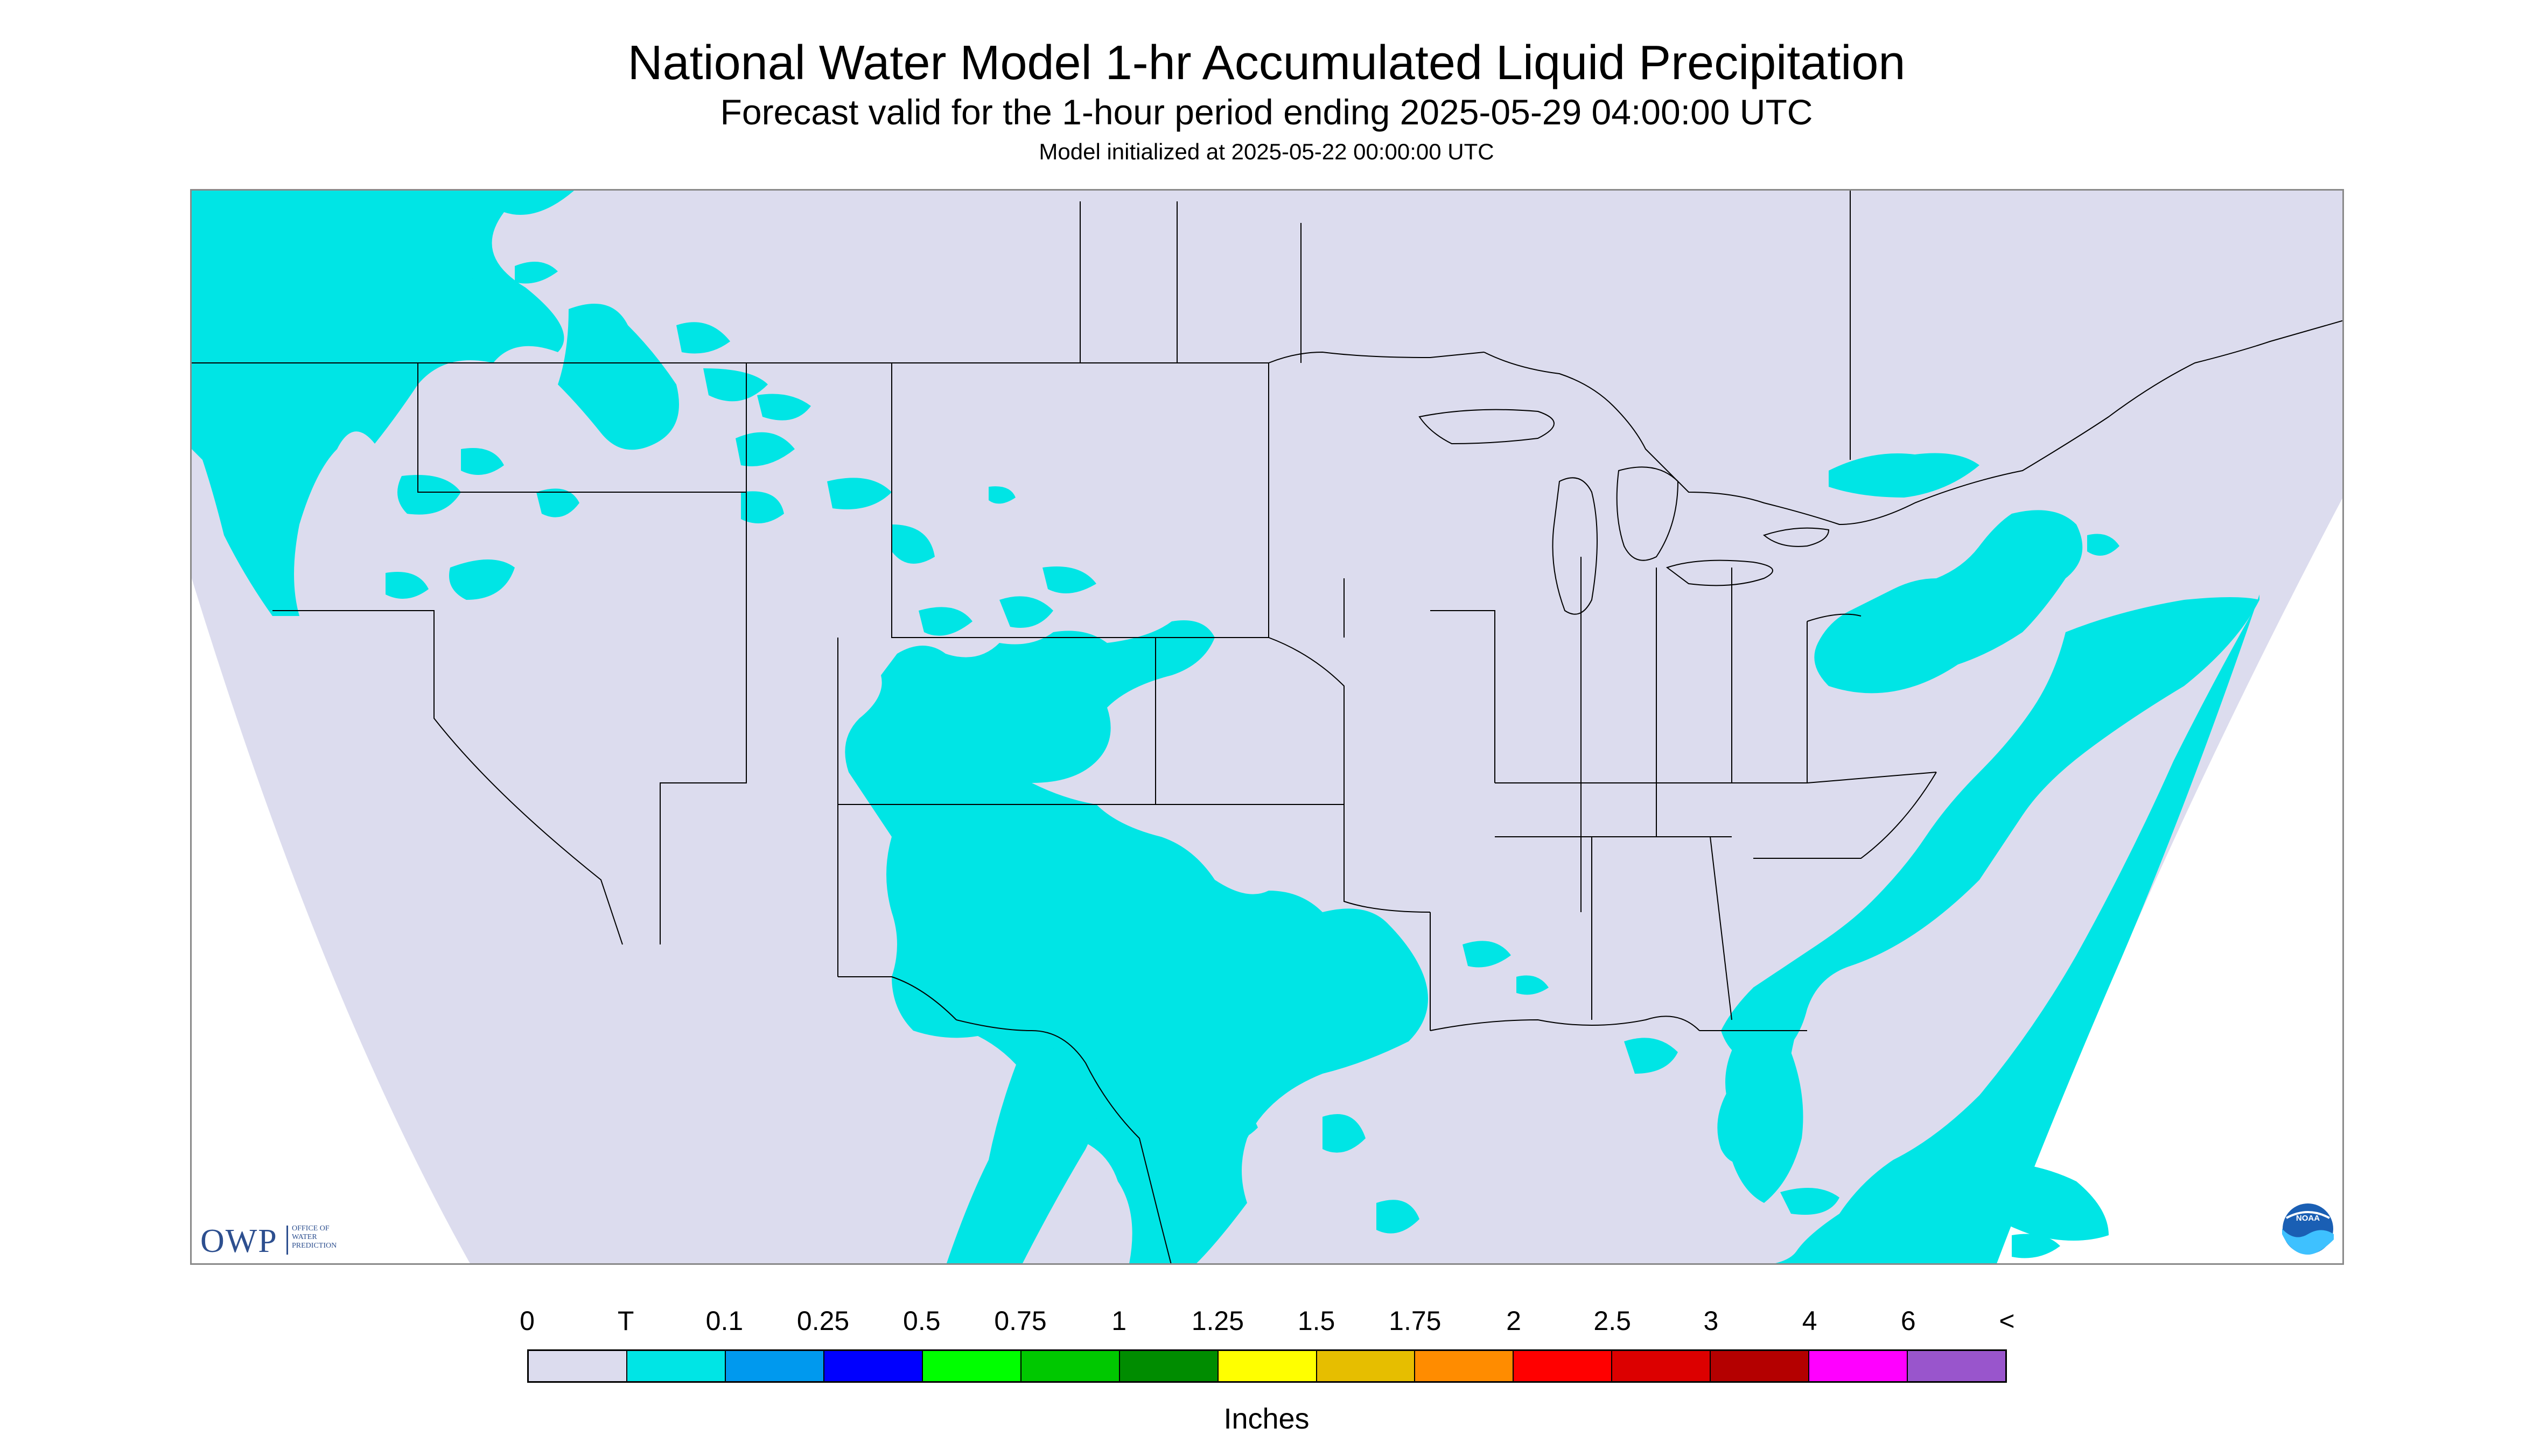 Image resolution: width=2533 pixels, height=1456 pixels. I want to click on owp-logo-letters: OWP, so click(239, 1241).